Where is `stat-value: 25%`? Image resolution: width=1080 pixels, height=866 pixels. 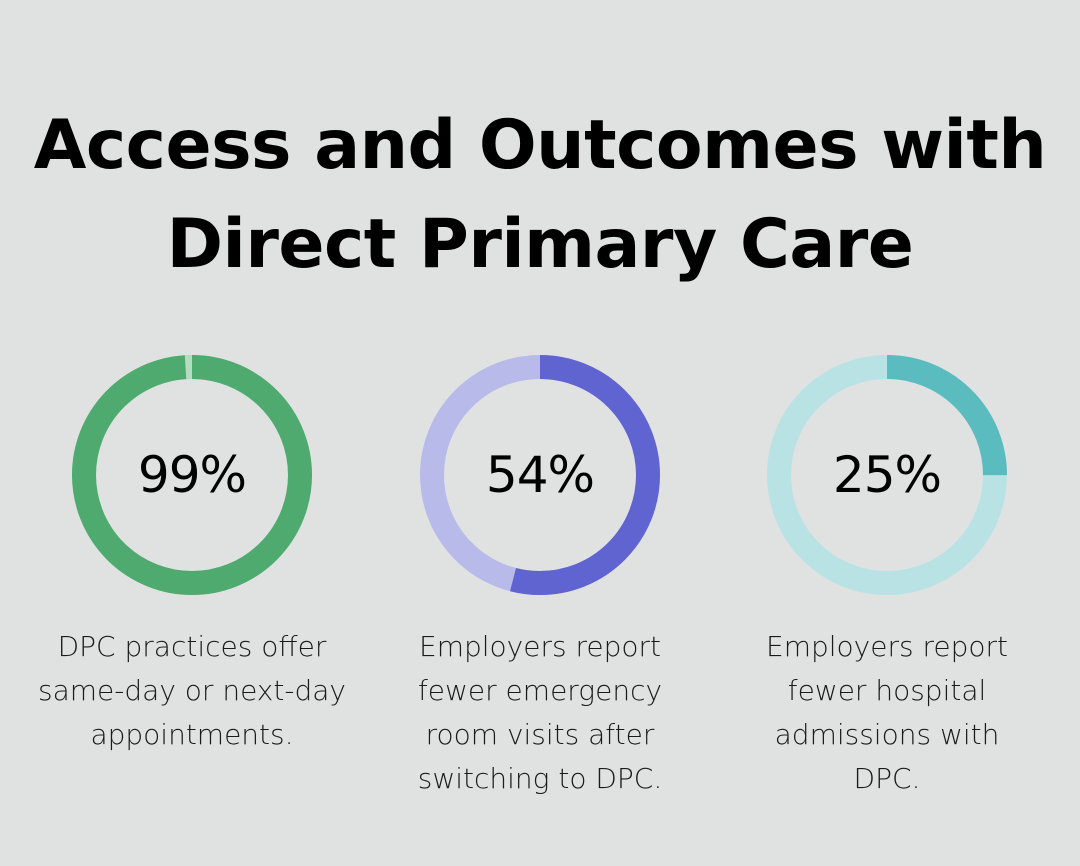 stat-value: 25% is located at coordinates (887, 475).